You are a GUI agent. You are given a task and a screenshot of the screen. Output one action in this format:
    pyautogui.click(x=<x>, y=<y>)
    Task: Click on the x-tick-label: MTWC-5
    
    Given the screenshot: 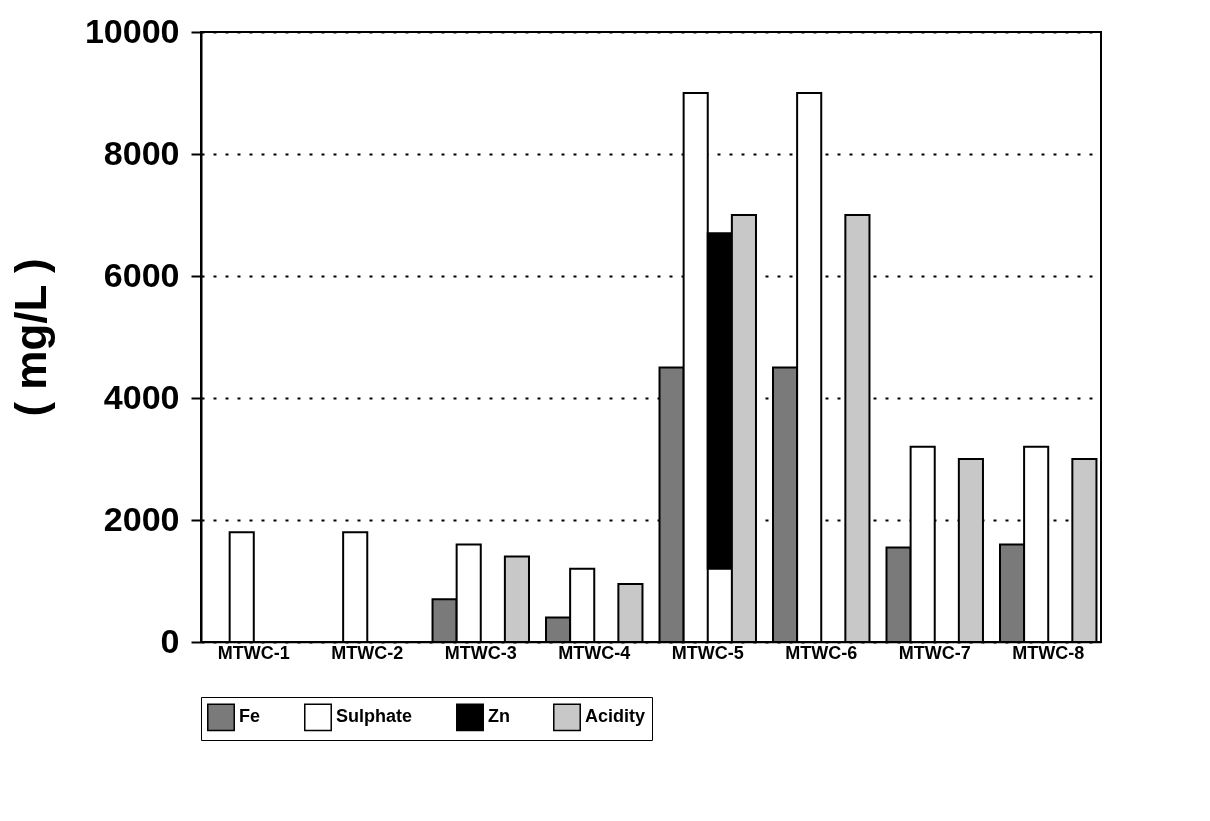 What is the action you would take?
    pyautogui.click(x=707, y=652)
    